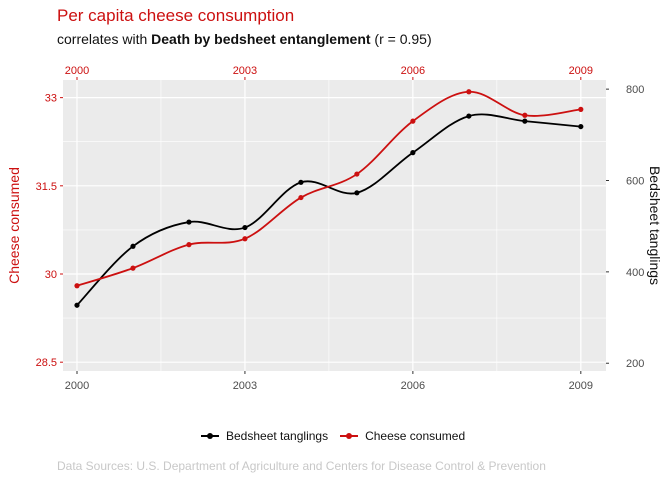  I want to click on subtitle-prefix: correlates with, so click(104, 39).